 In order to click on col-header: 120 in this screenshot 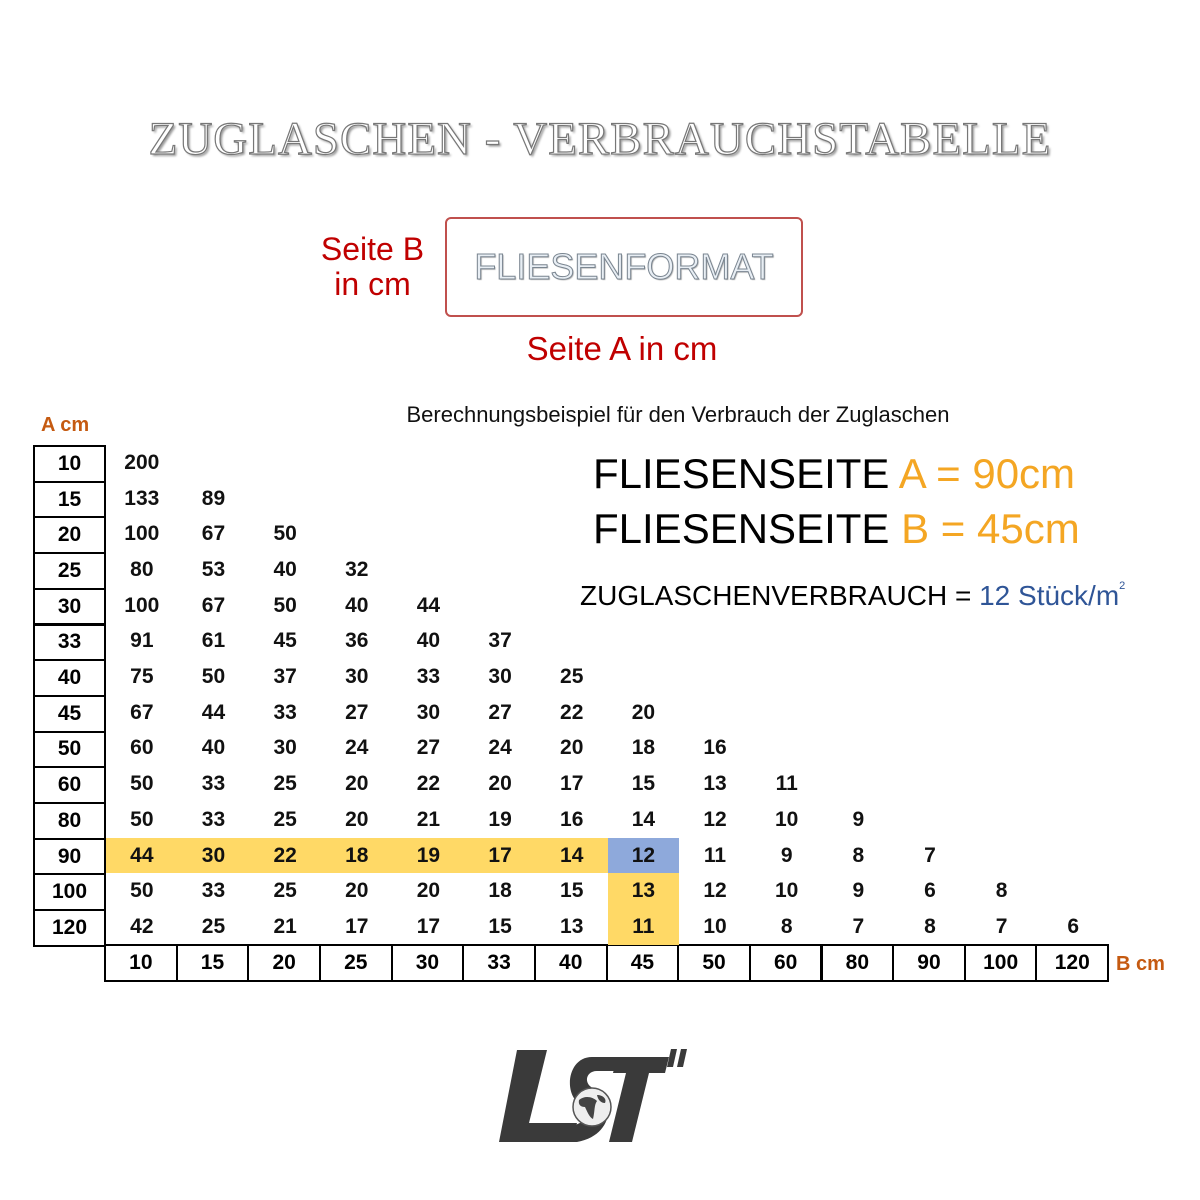, I will do `click(1072, 962)`.